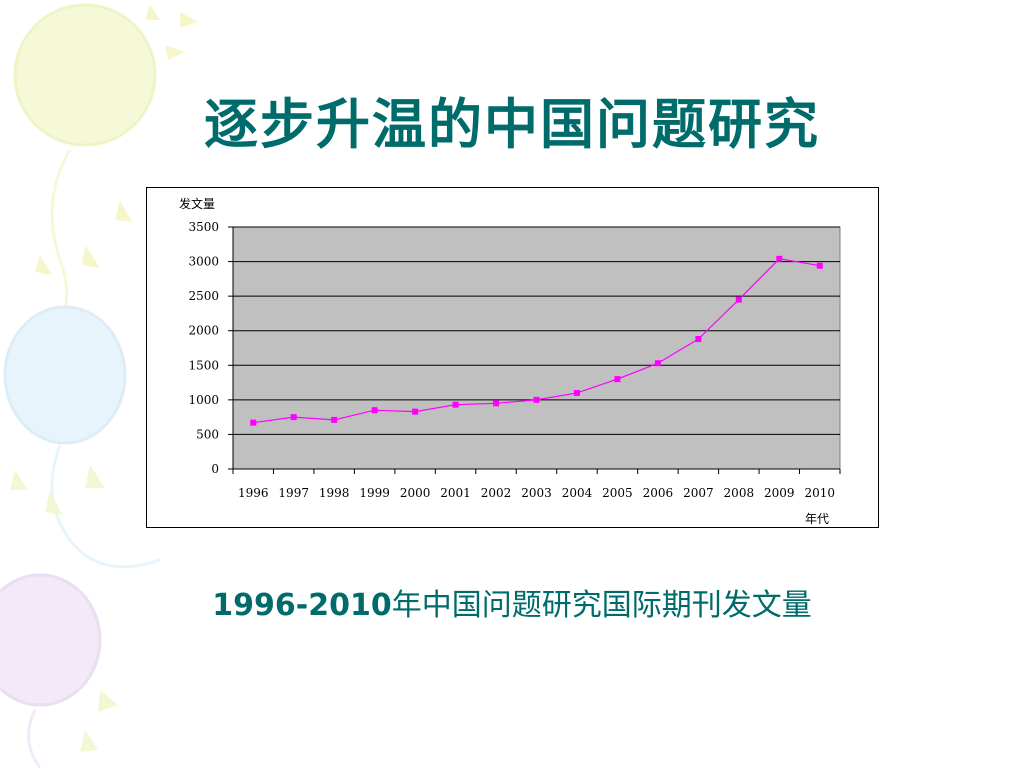 The image size is (1024, 768). I want to click on x-tick-label: 1997, so click(293, 493).